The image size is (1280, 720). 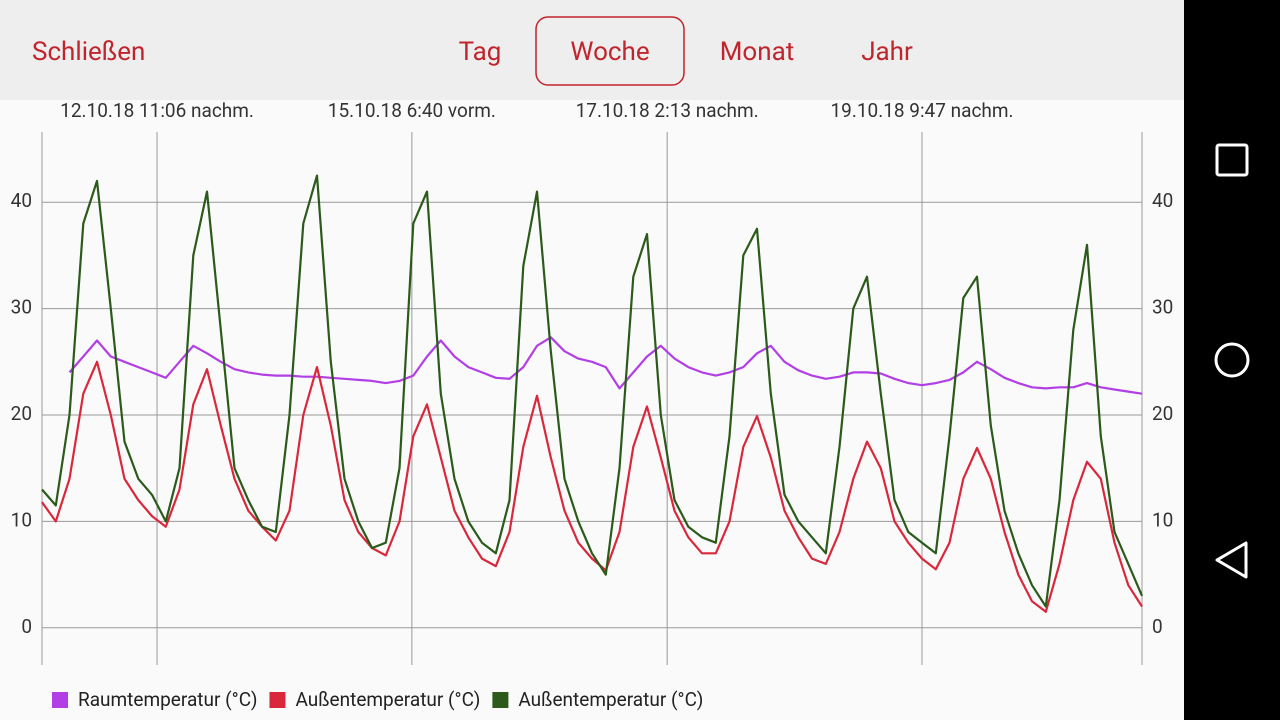 I want to click on x-tick-label: 12.10.18 11:06 nachm., so click(x=157, y=110).